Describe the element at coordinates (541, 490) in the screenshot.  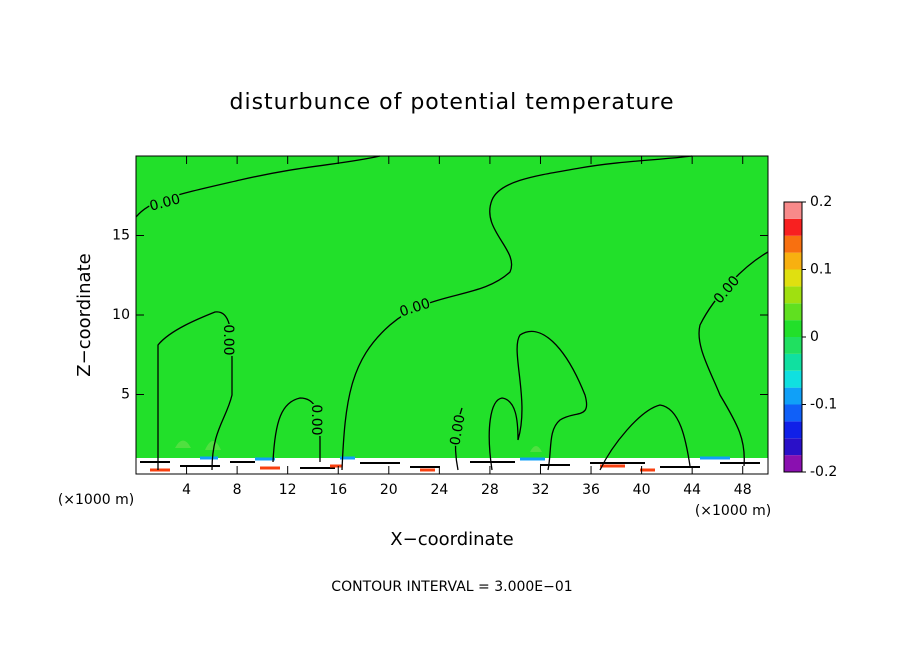
I see `x-tick-label: 32` at that location.